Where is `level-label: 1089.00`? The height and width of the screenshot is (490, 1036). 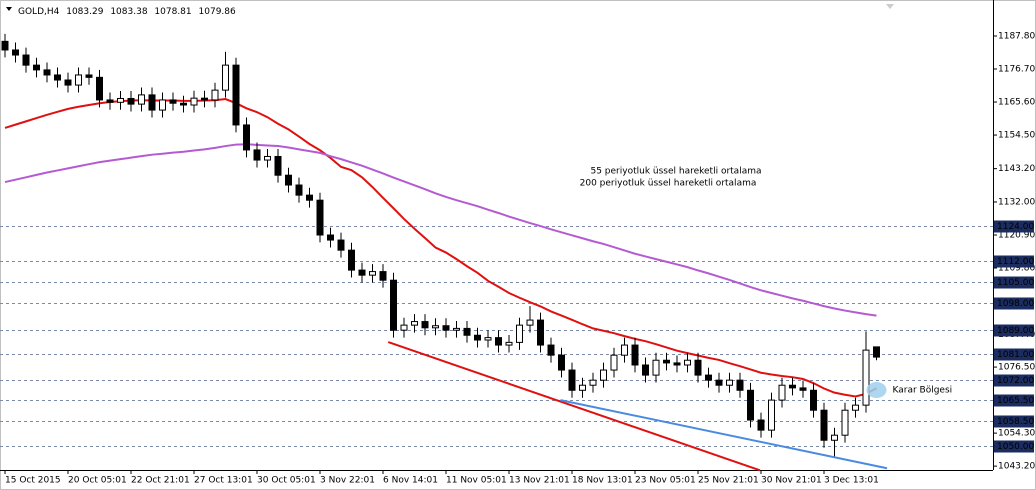 level-label: 1089.00 is located at coordinates (1015, 331).